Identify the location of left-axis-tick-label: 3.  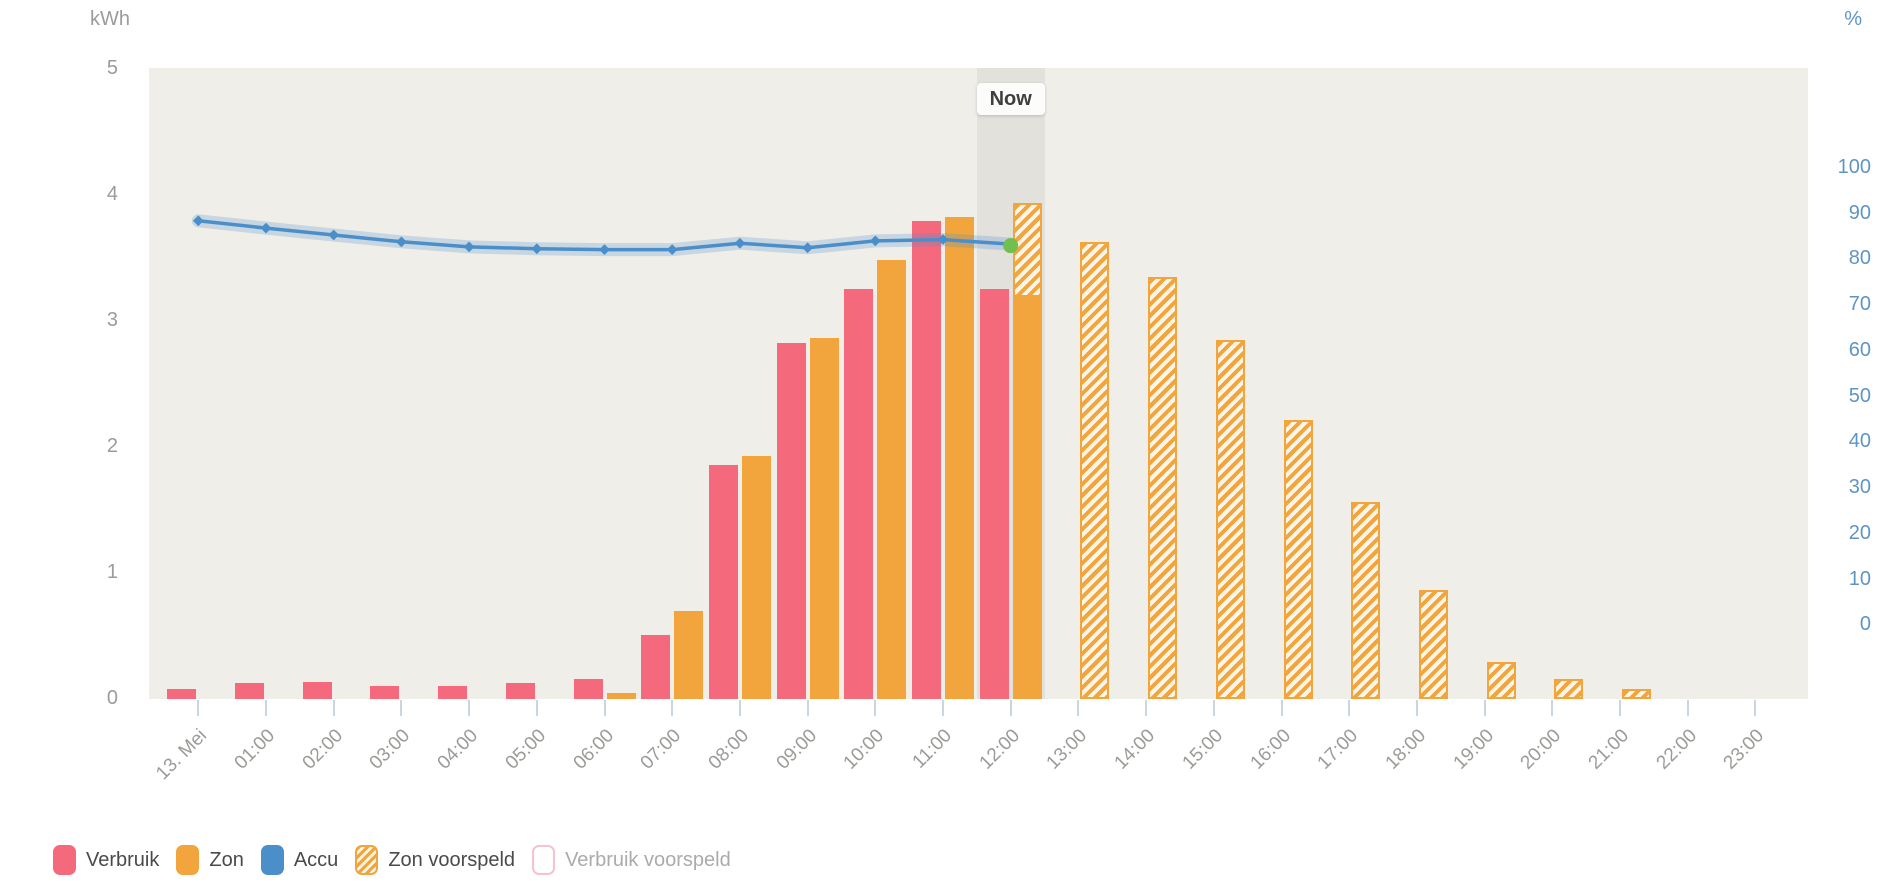
(112, 320).